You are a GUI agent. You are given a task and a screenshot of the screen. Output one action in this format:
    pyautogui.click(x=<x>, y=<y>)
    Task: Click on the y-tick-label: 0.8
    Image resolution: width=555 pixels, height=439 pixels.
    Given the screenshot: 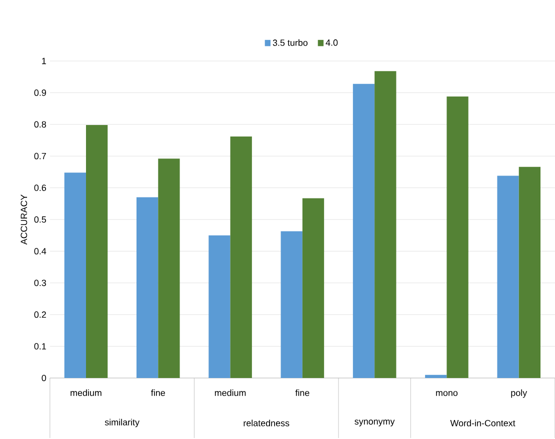 What is the action you would take?
    pyautogui.click(x=40, y=124)
    